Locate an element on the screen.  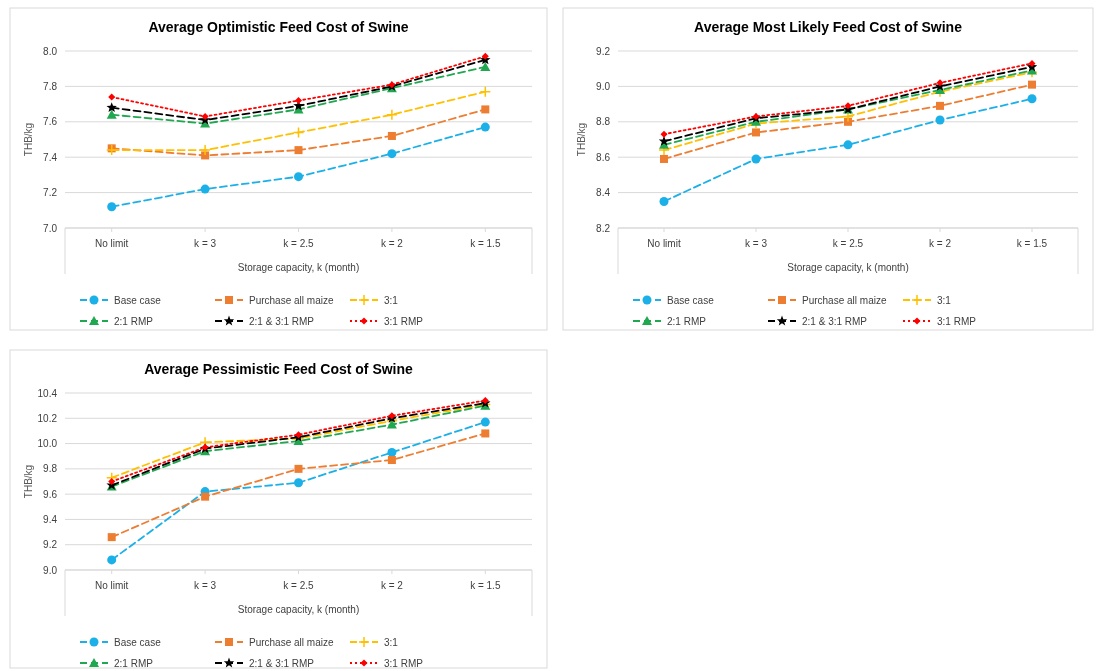
y-tick-label: 7.8 is located at coordinates (50, 86).